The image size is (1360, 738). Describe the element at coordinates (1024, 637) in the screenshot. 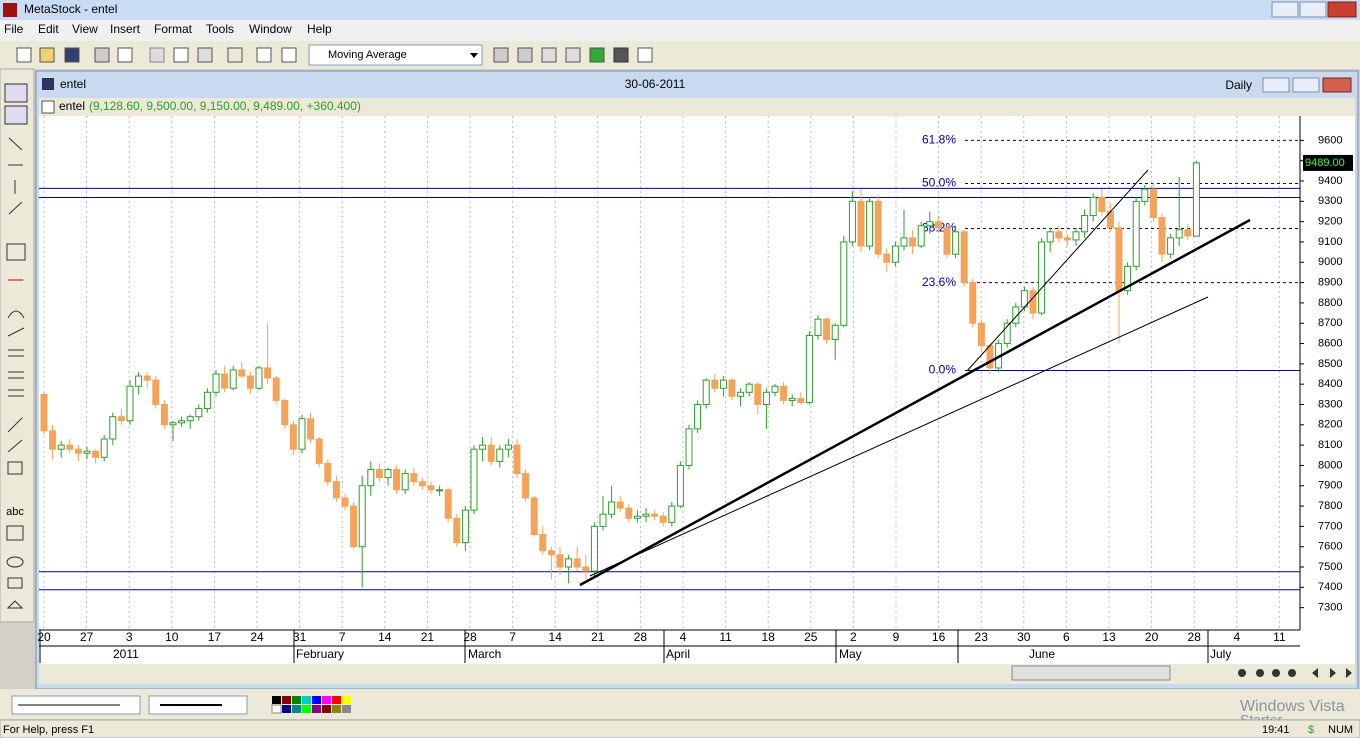

I see `x-tick-label: 30` at that location.